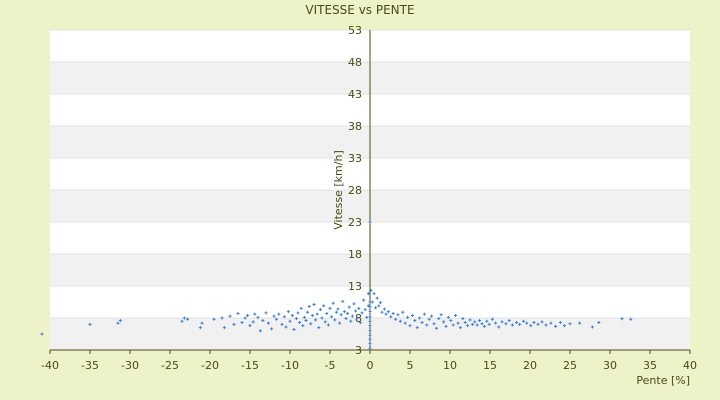 The width and height of the screenshot is (720, 400). What do you see at coordinates (355, 222) in the screenshot?
I see `y-tick-label: 23` at bounding box center [355, 222].